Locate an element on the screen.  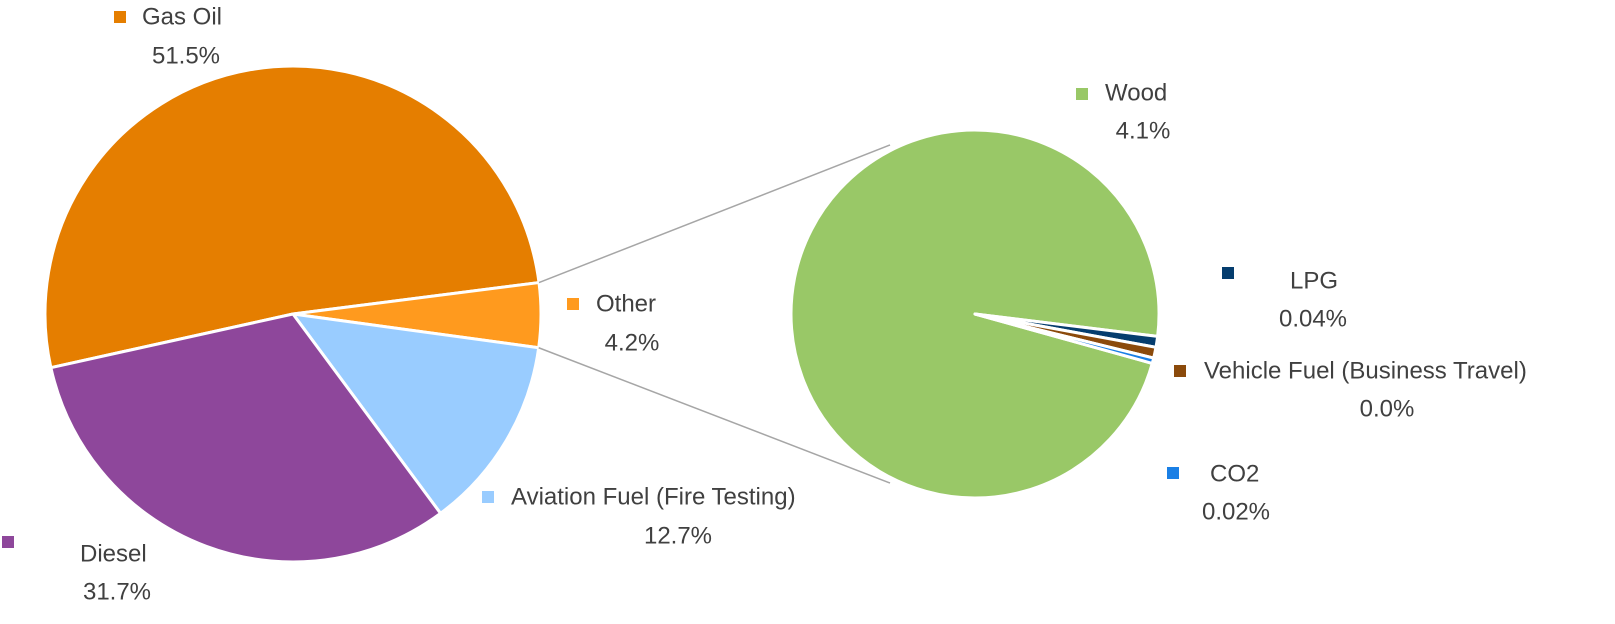
category-label: Wood is located at coordinates (1136, 92).